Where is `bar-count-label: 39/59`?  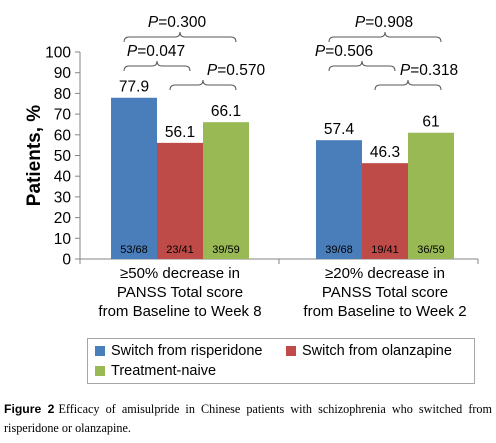
bar-count-label: 39/59 is located at coordinates (226, 250).